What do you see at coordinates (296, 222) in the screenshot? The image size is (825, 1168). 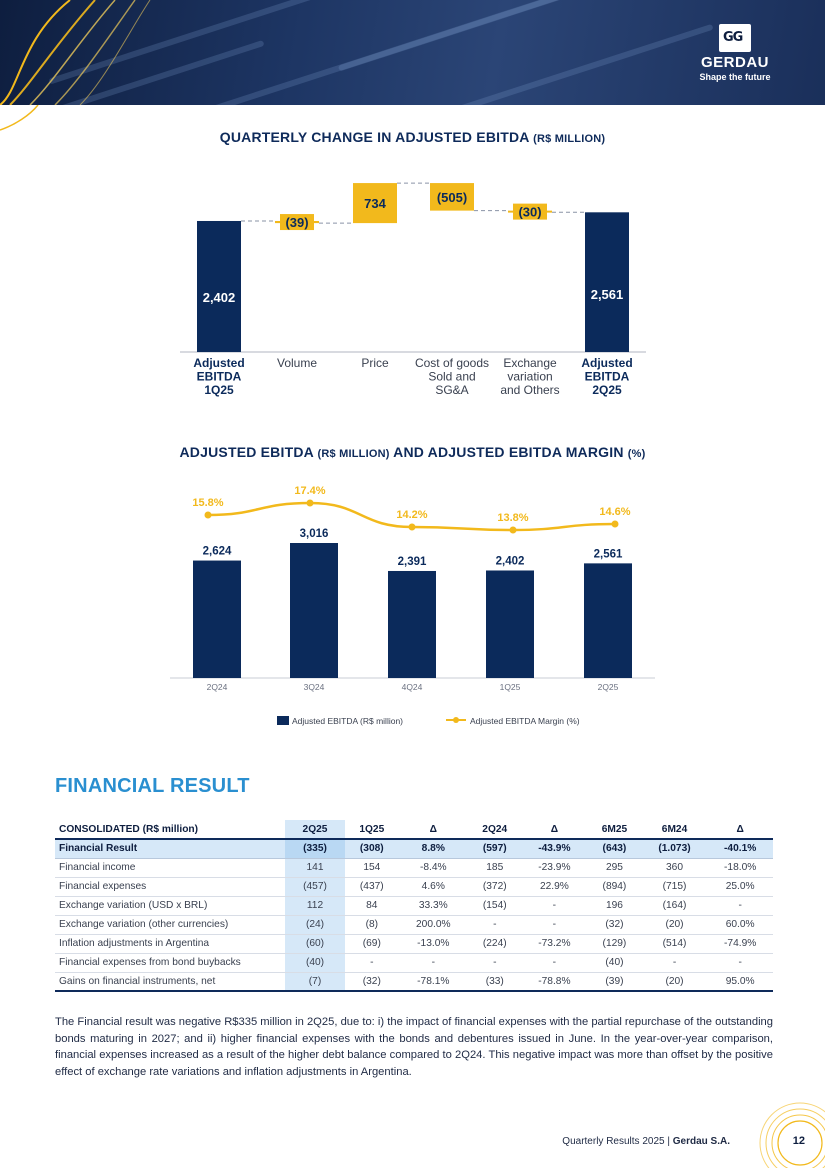 I see `waterfall-value-label: (39)` at bounding box center [296, 222].